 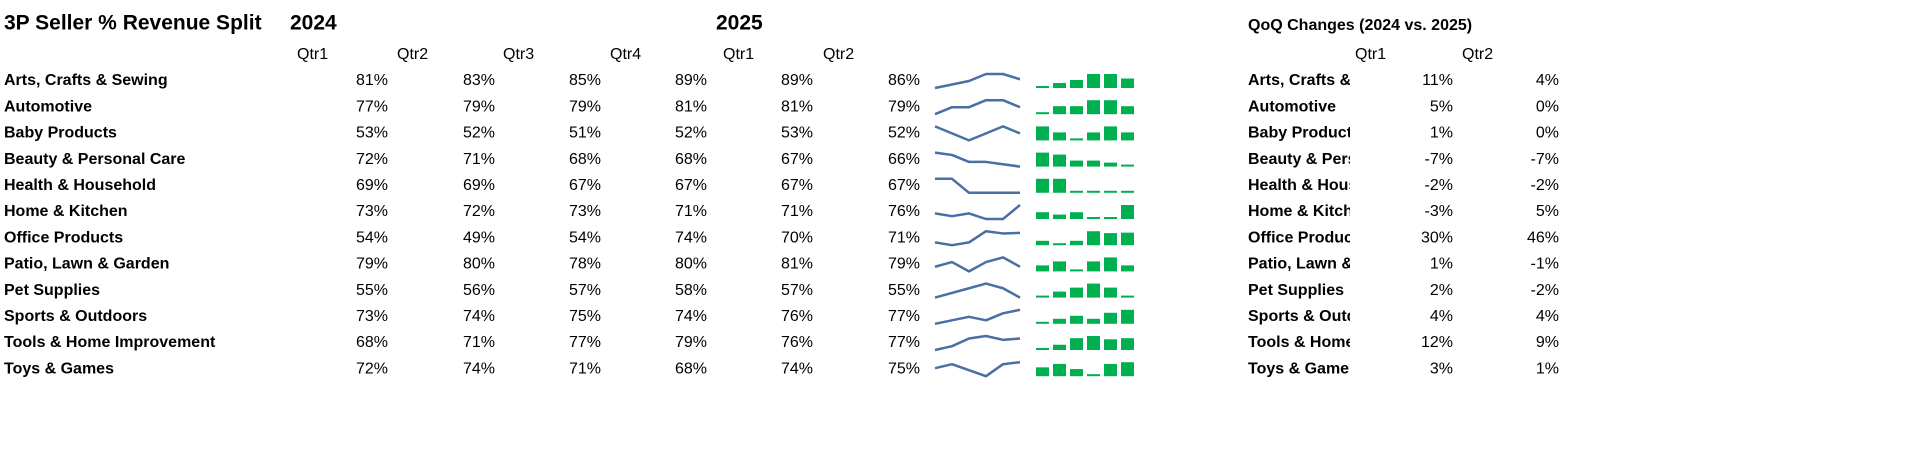 What do you see at coordinates (372, 106) in the screenshot?
I see `cell: 77%` at bounding box center [372, 106].